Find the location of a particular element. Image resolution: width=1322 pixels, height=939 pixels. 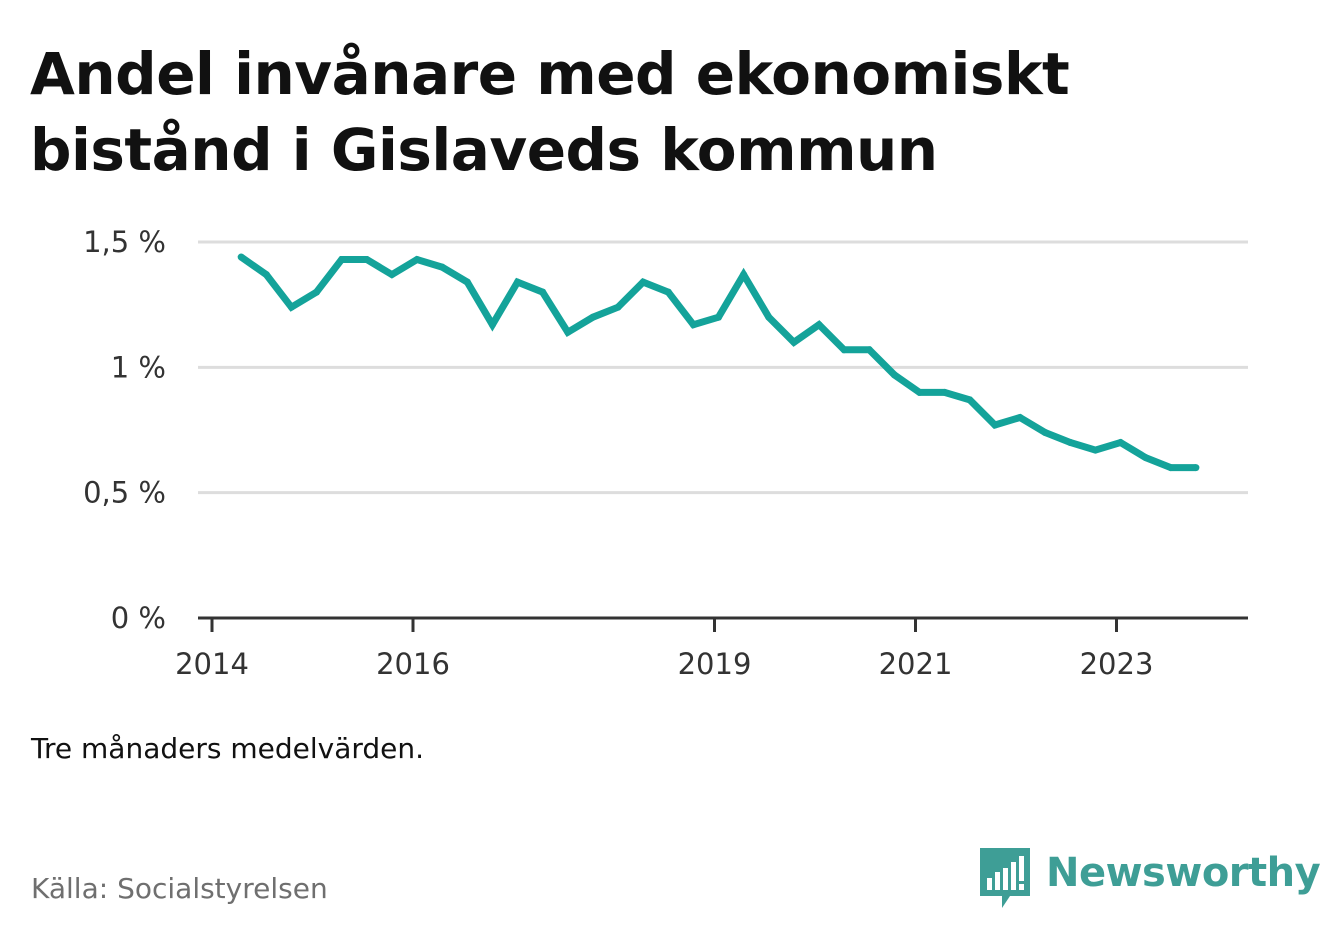

x-tick-label: 2019 is located at coordinates (715, 664).